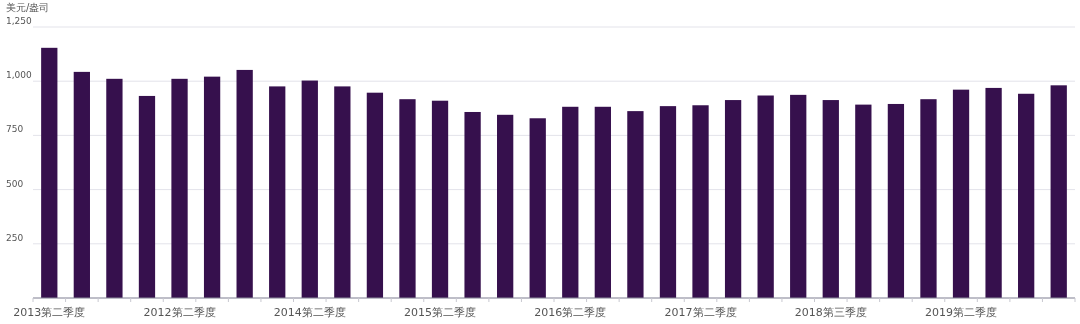  Describe the element at coordinates (15, 183) in the screenshot. I see `y-tick-label: 500` at that location.